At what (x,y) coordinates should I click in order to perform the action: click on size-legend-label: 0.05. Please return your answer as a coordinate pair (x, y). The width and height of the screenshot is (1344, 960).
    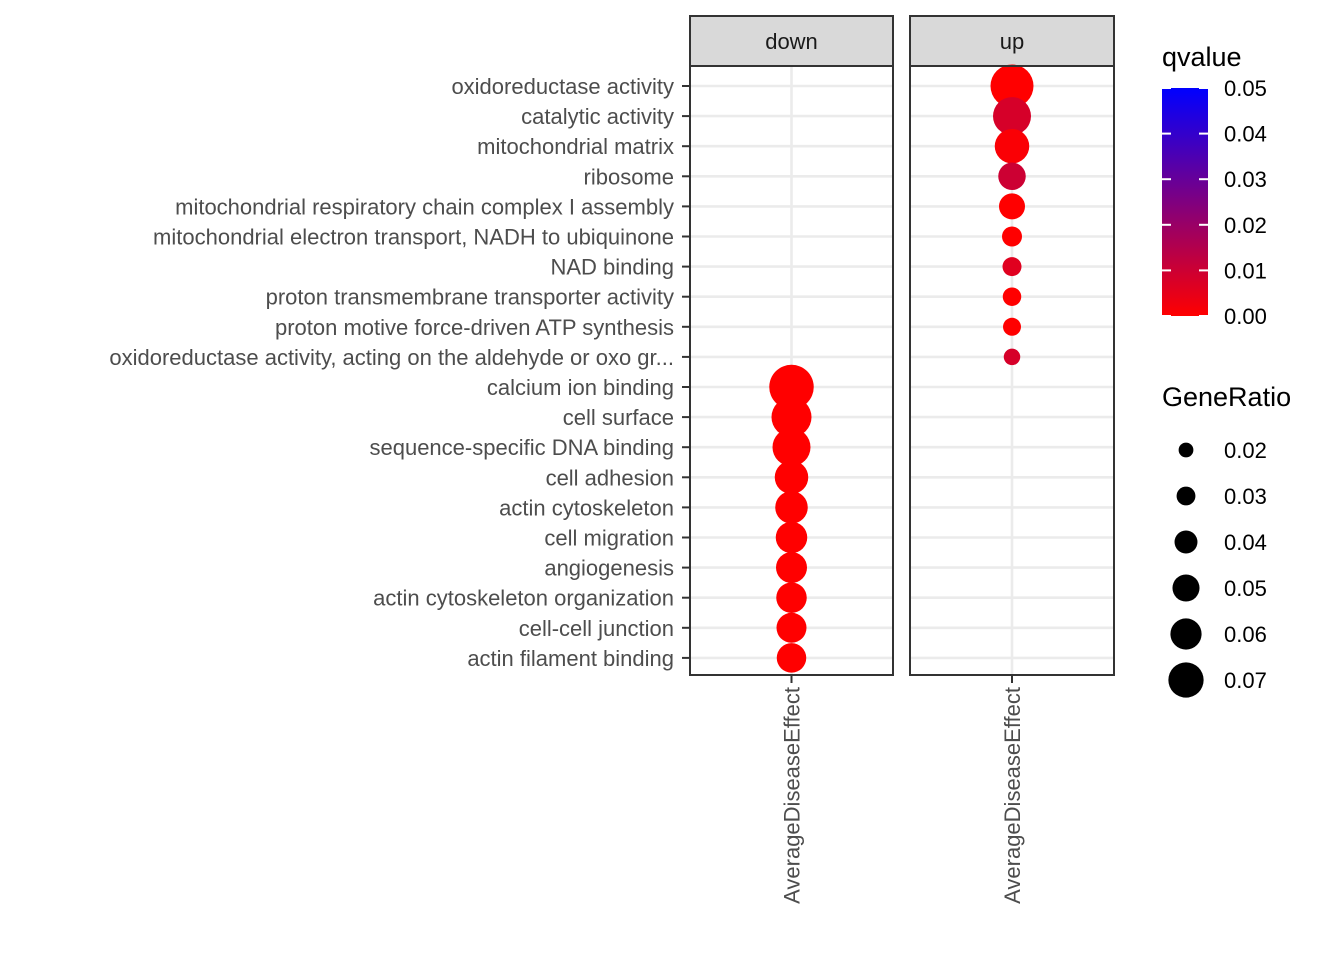
    Looking at the image, I should click on (1245, 588).